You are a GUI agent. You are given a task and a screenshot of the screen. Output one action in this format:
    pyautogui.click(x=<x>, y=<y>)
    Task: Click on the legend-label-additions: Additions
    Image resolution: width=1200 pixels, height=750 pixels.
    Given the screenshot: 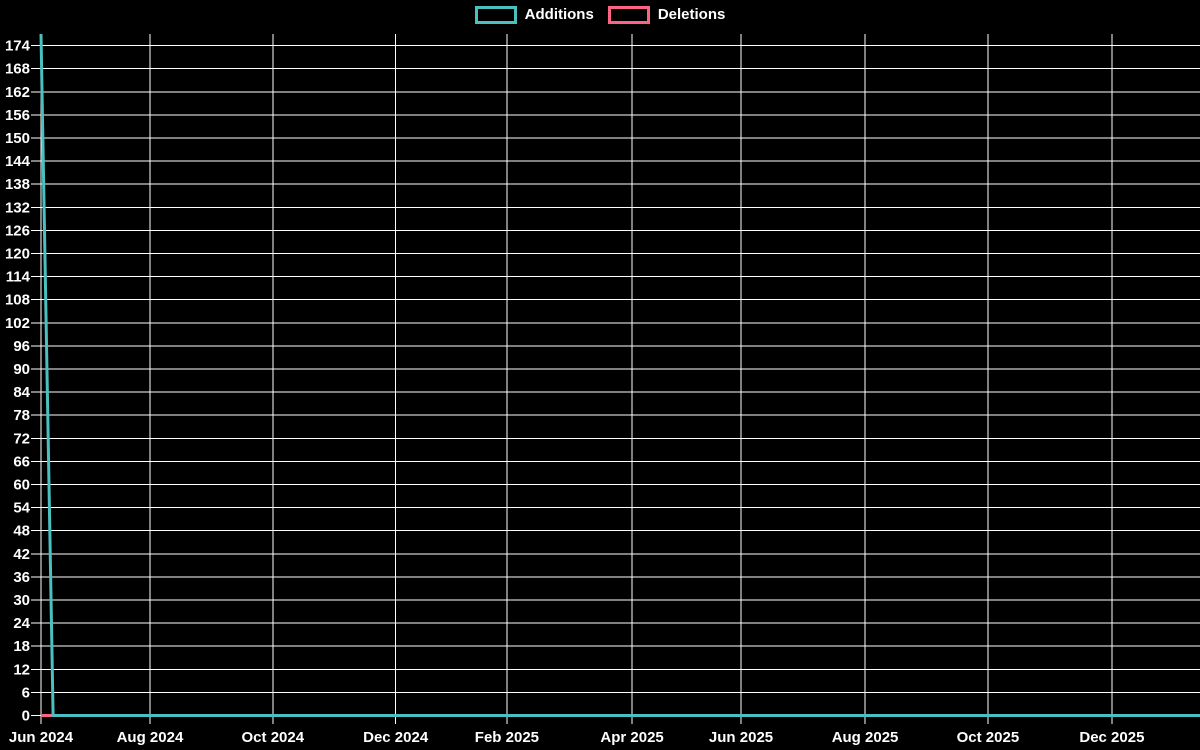 What is the action you would take?
    pyautogui.click(x=559, y=14)
    